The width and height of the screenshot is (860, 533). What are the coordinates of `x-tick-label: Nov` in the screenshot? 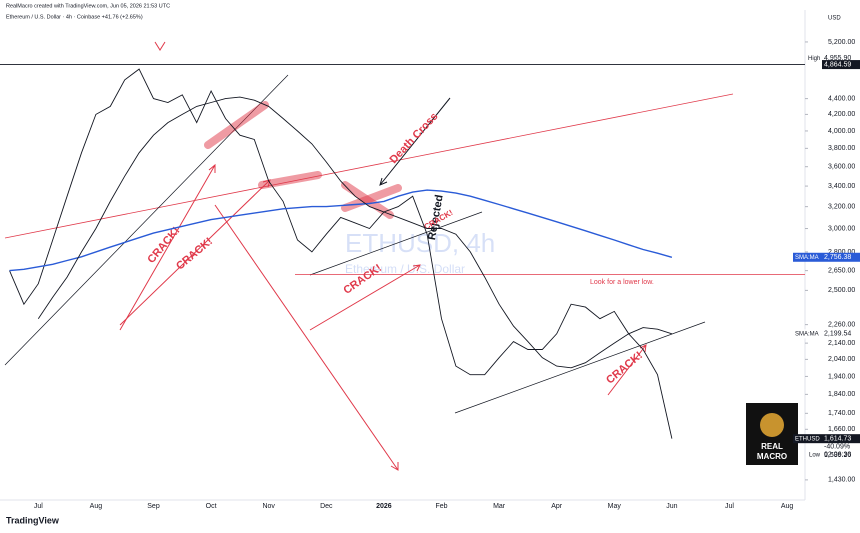 It's located at (268, 506).